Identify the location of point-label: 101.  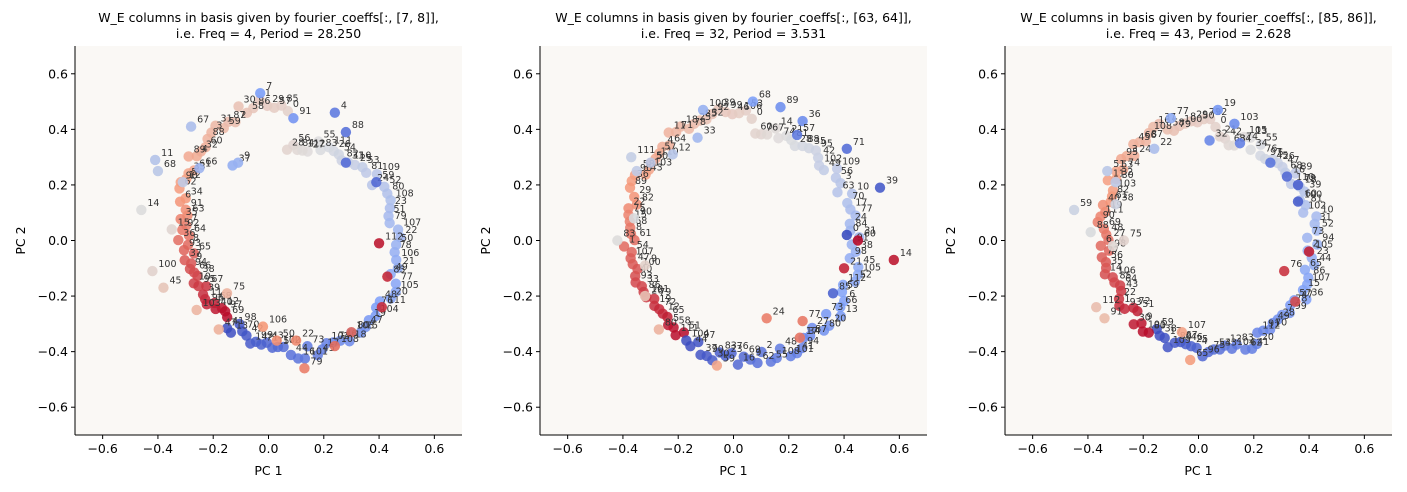
(319, 351).